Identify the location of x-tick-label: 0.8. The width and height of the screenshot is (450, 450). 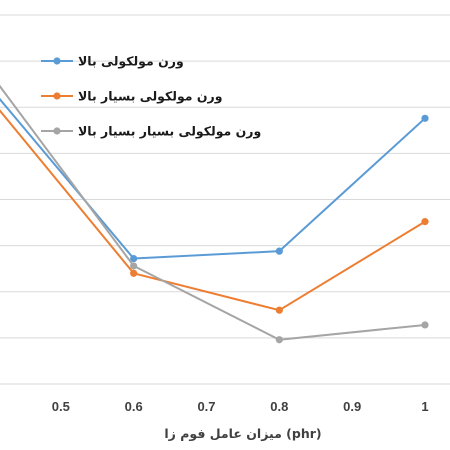
(279, 406).